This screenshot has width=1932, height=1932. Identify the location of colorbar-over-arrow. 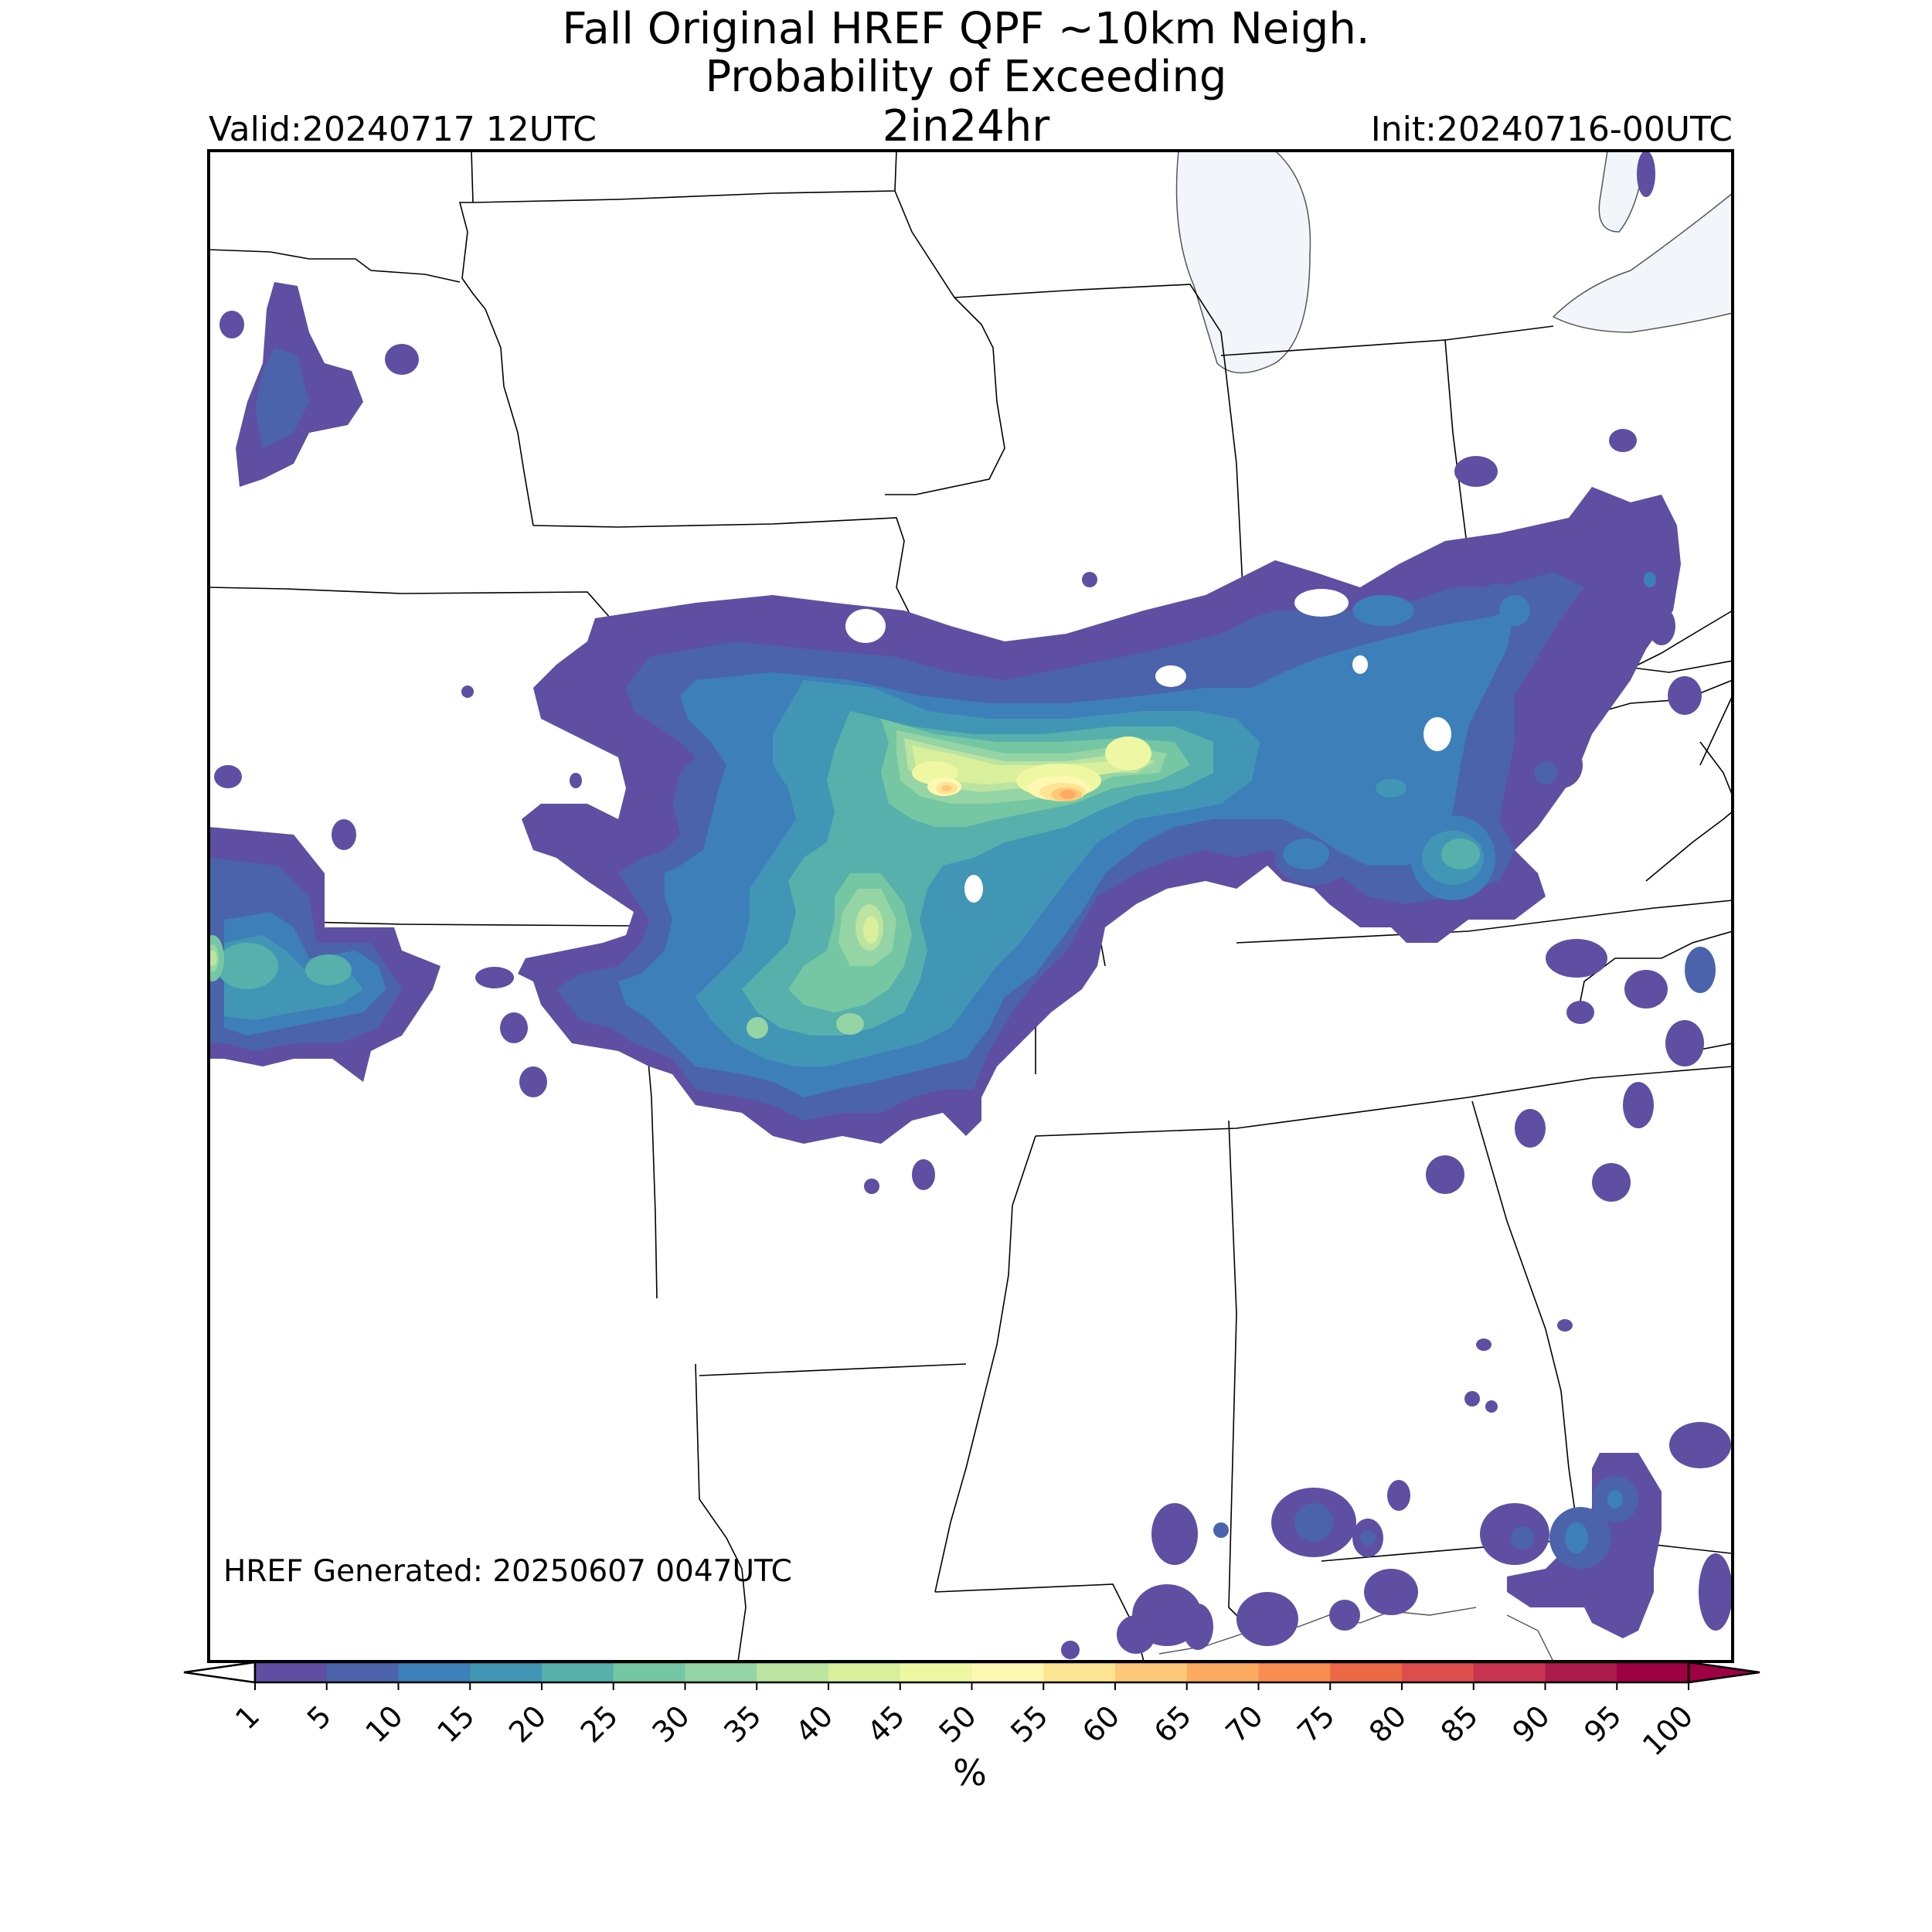
(1724, 1672).